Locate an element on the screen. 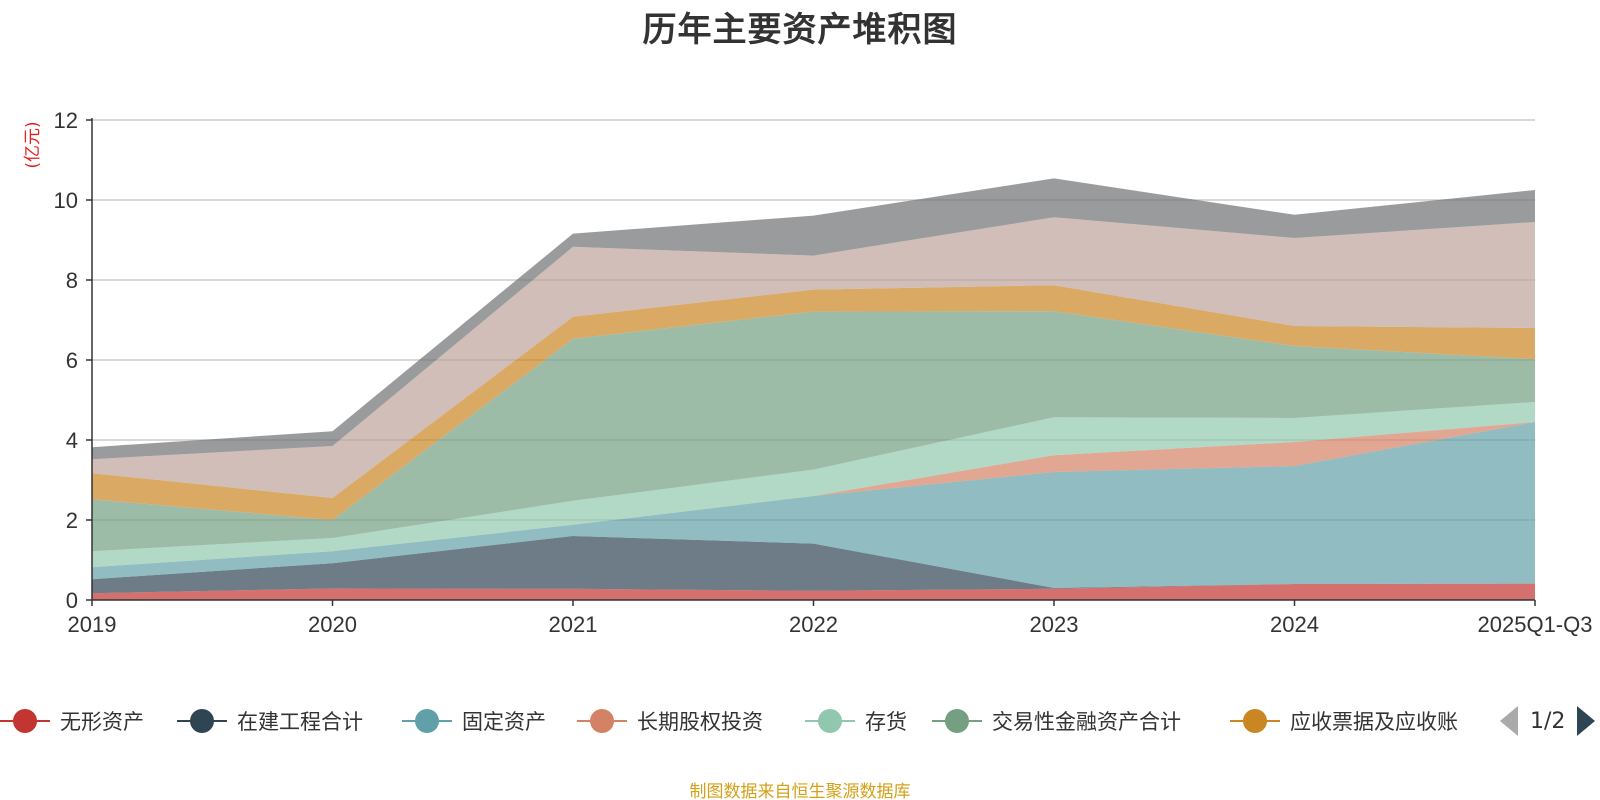 This screenshot has height=800, width=1600. legend-item: 无形资产 is located at coordinates (72, 721).